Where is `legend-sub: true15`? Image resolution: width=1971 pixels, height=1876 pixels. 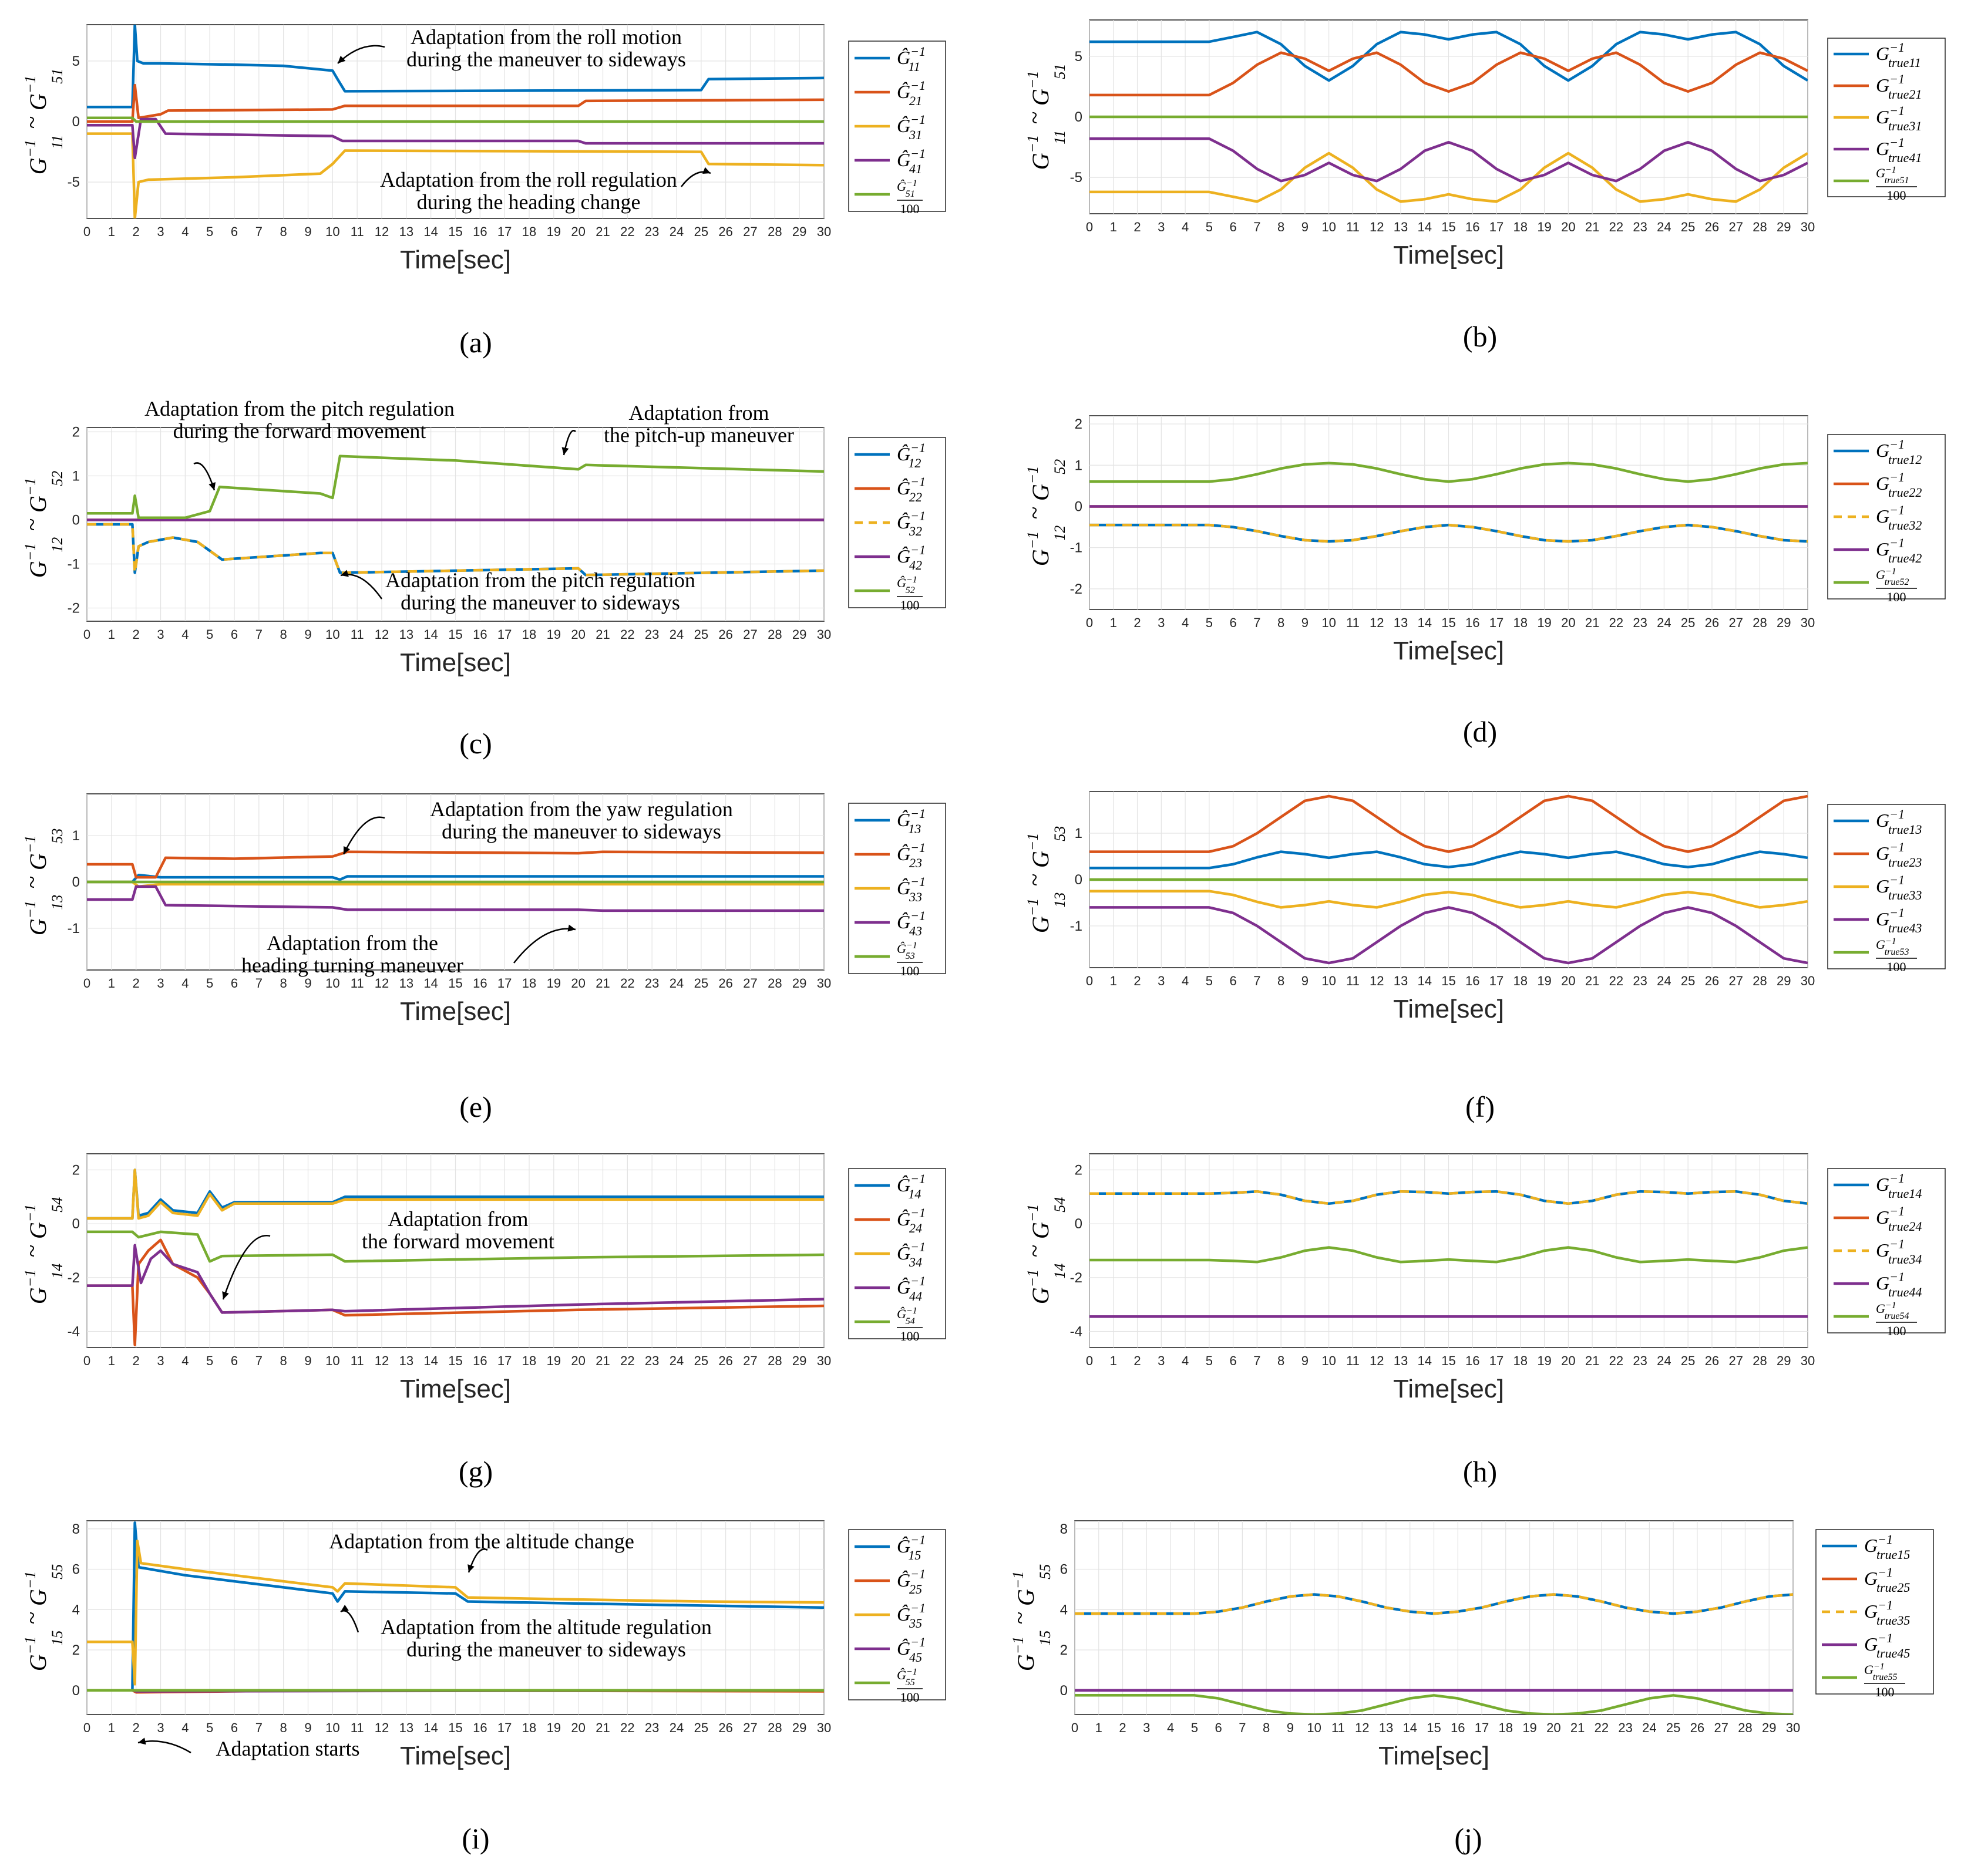 legend-sub: true15 is located at coordinates (1893, 1554).